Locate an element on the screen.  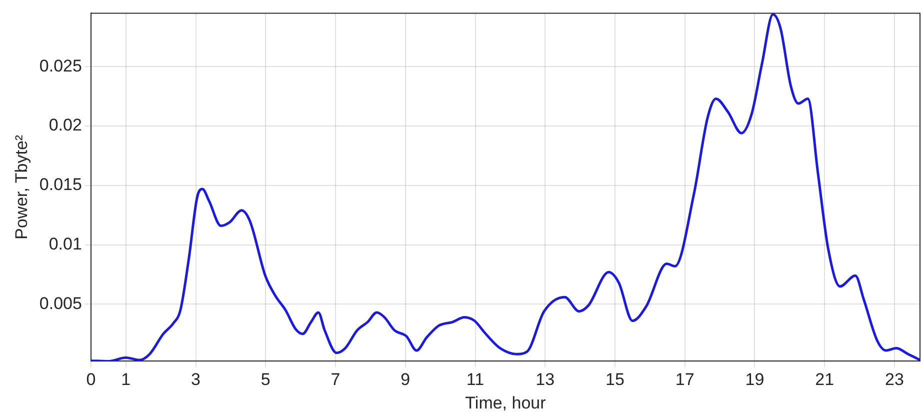
y-tick-label: 0.02 is located at coordinates (65, 125).